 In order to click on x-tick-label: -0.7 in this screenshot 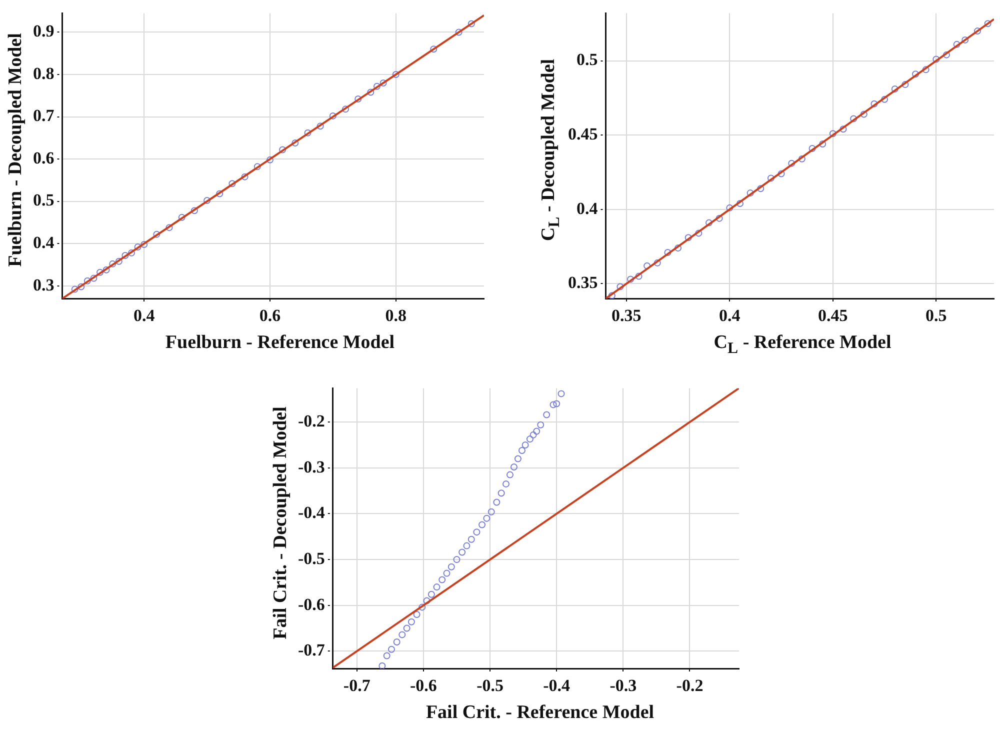, I will do `click(357, 686)`.